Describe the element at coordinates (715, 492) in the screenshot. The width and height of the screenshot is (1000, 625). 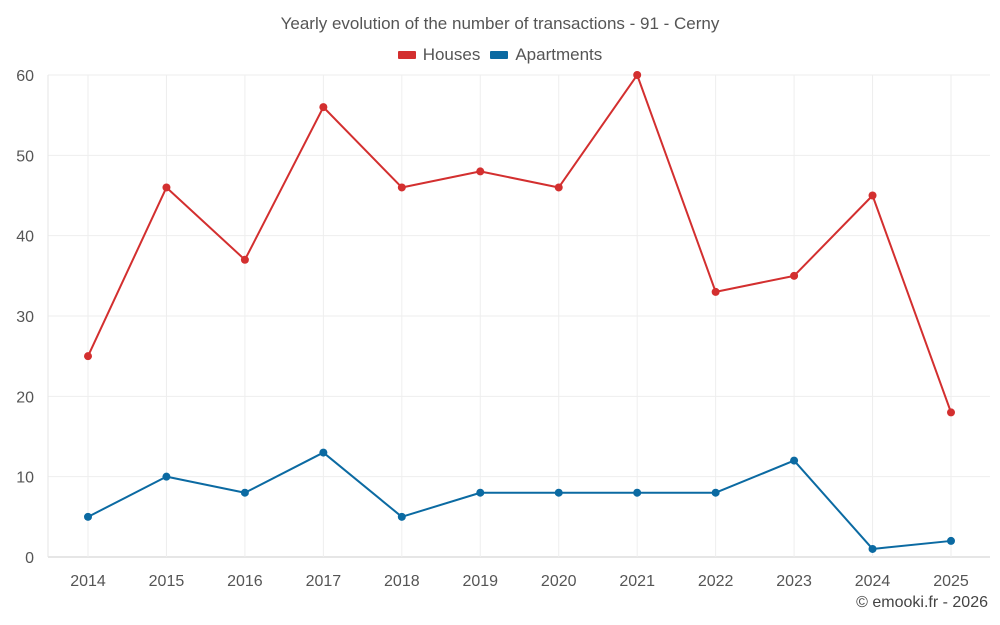
I see `data-point-apartments-2022` at that location.